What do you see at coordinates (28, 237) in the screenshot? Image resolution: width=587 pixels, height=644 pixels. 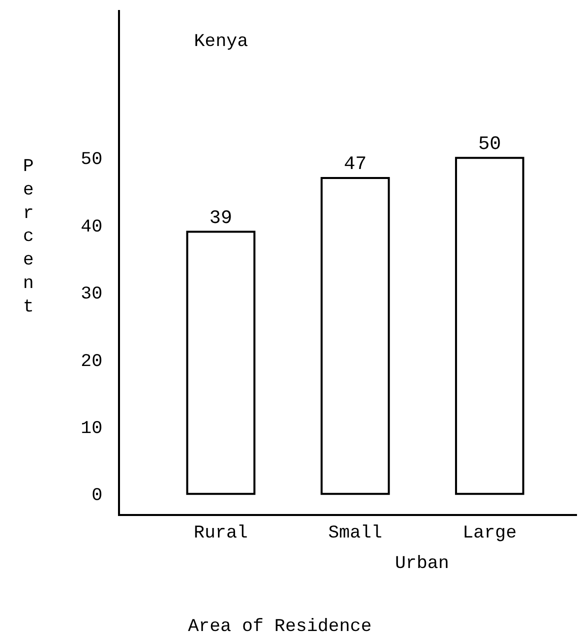 I see `y-axis-title: Percent` at bounding box center [28, 237].